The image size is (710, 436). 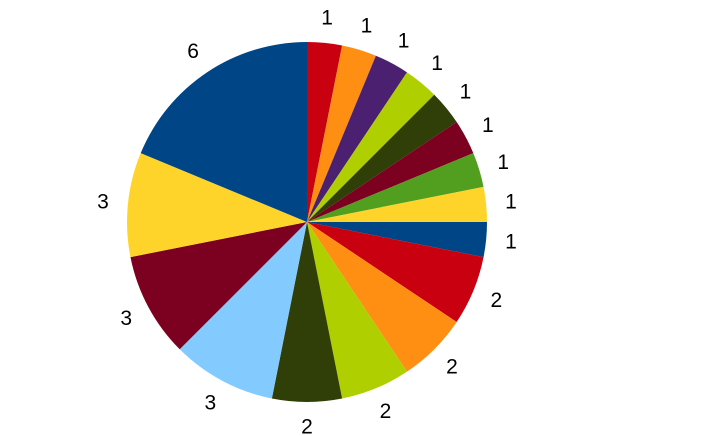 What do you see at coordinates (103, 201) in the screenshot?
I see `pie-data-label-16: 3` at bounding box center [103, 201].